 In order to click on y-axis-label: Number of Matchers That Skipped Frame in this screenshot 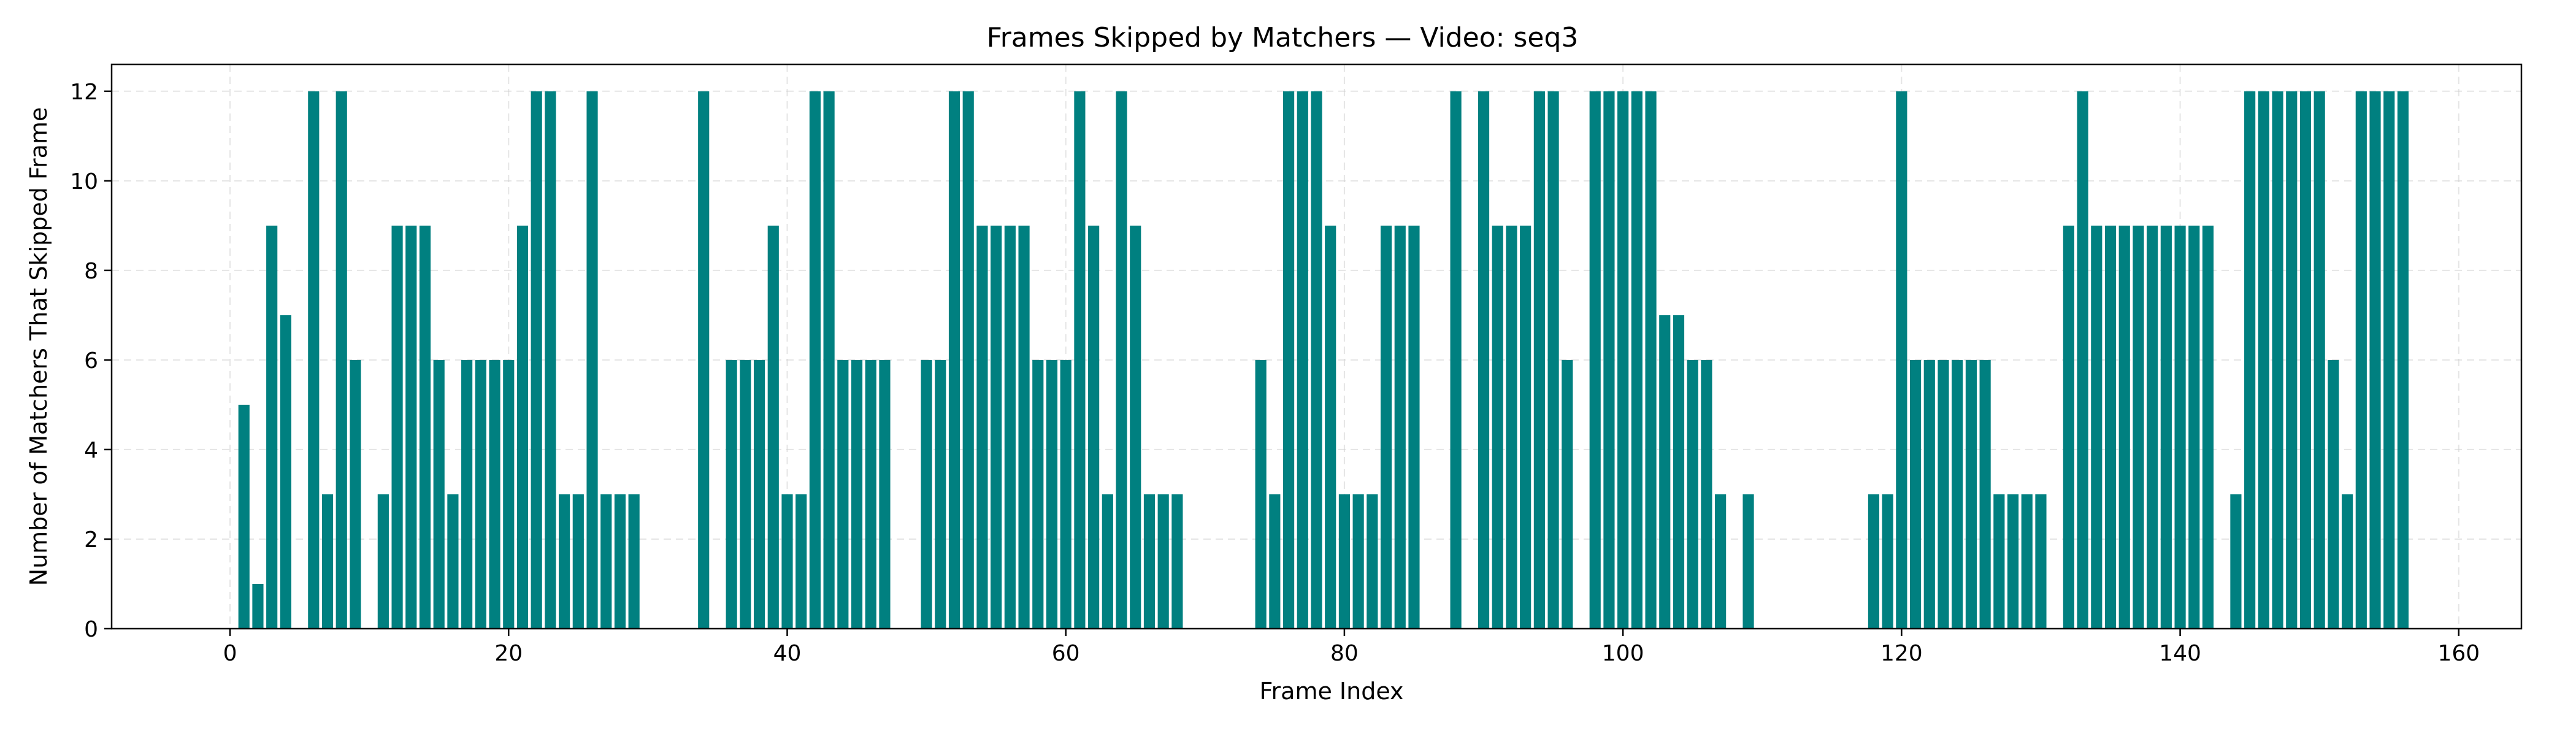, I will do `click(38, 346)`.